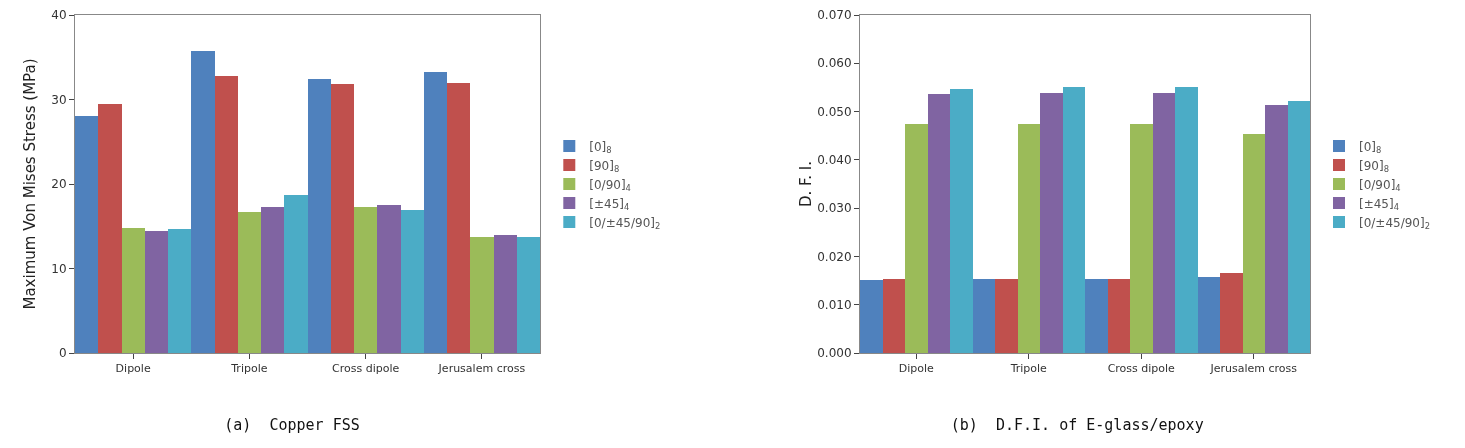  What do you see at coordinates (59, 15) in the screenshot?
I see `y-tick-label: 40` at bounding box center [59, 15].